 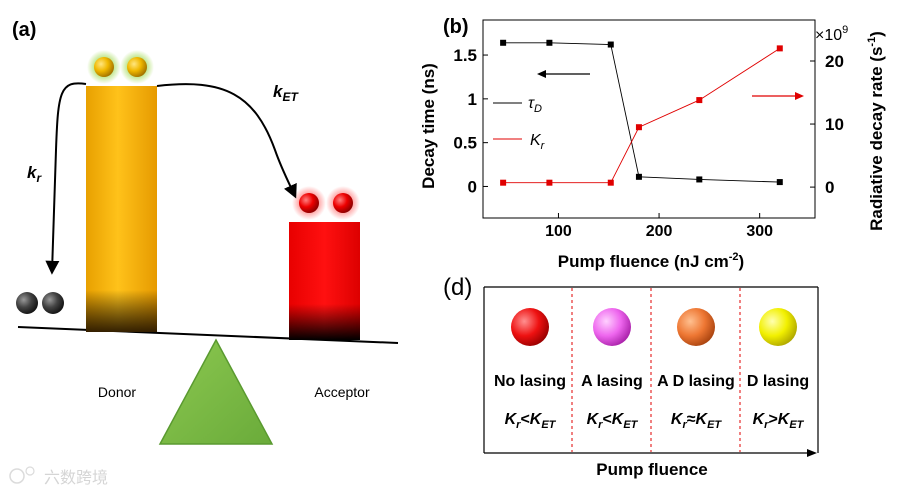 What do you see at coordinates (428, 126) in the screenshot?
I see `left-y-axis-label: Decay time (ns)` at bounding box center [428, 126].